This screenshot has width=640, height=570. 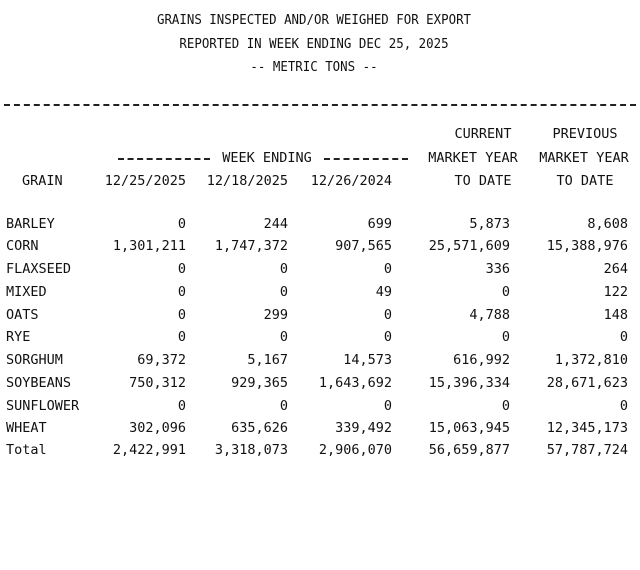 I want to click on week3-value: 14,573, so click(x=367, y=360).